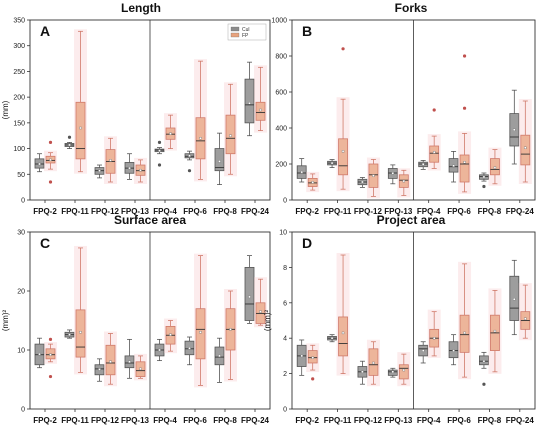 The width and height of the screenshot is (550, 436). Describe the element at coordinates (281, 129) in the screenshot. I see `y-tick-label: 400` at that location.